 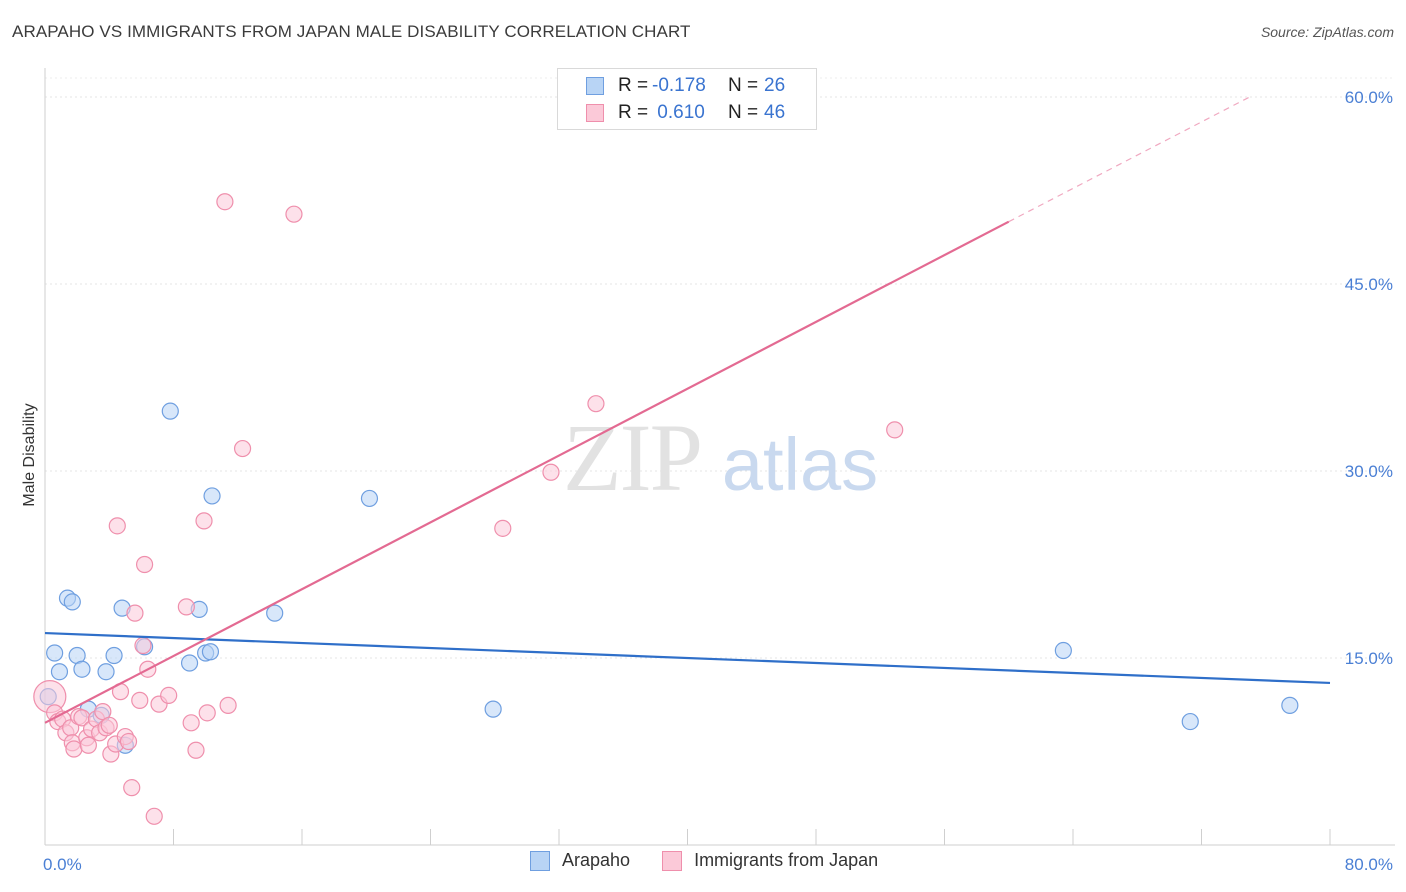 What do you see at coordinates (540, 860) in the screenshot?
I see `series-swatch-arapaho` at bounding box center [540, 860].